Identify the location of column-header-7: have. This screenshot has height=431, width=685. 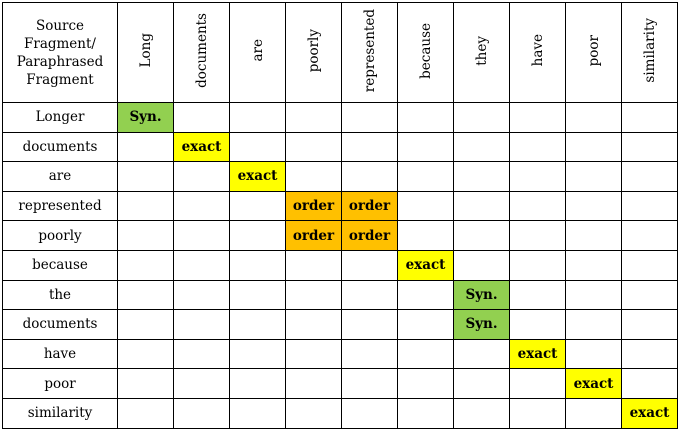
(537, 52).